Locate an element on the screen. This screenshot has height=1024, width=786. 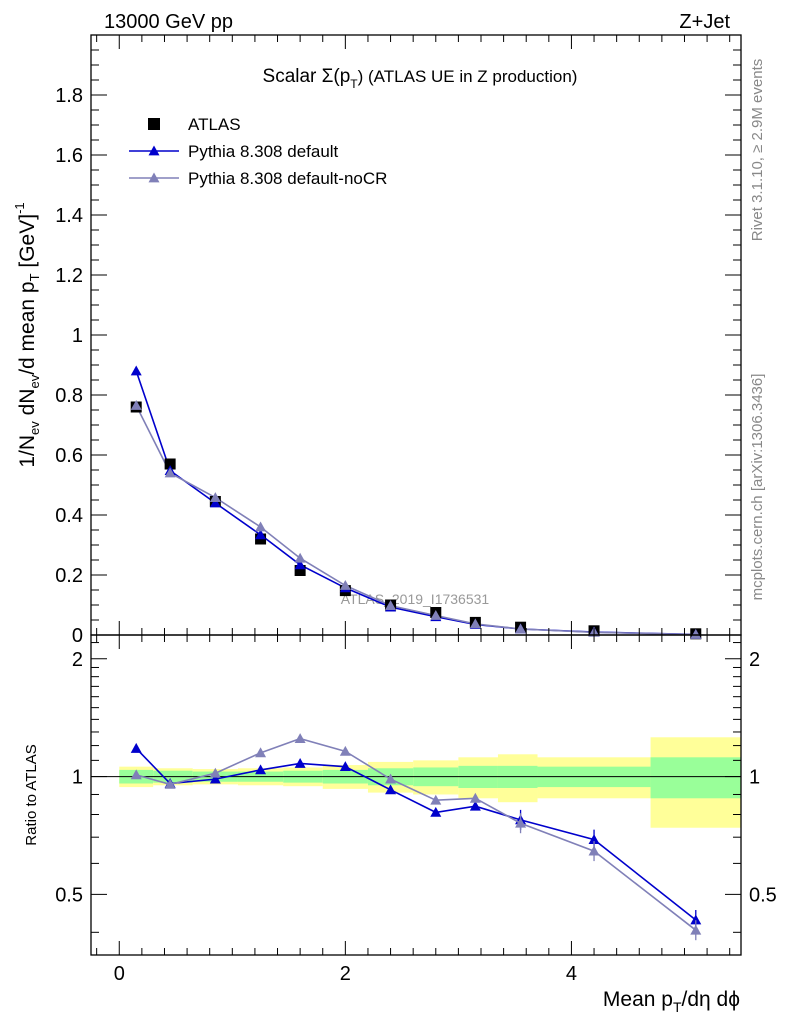
x-axis-label: Mean pT/dη dϕ is located at coordinates (671, 1001).